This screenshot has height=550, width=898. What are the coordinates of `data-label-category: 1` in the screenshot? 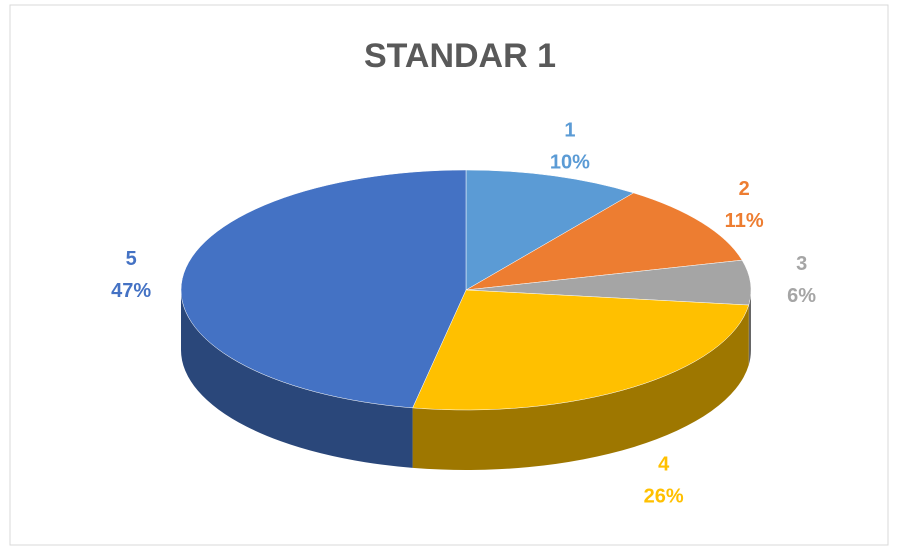 It's located at (569, 131).